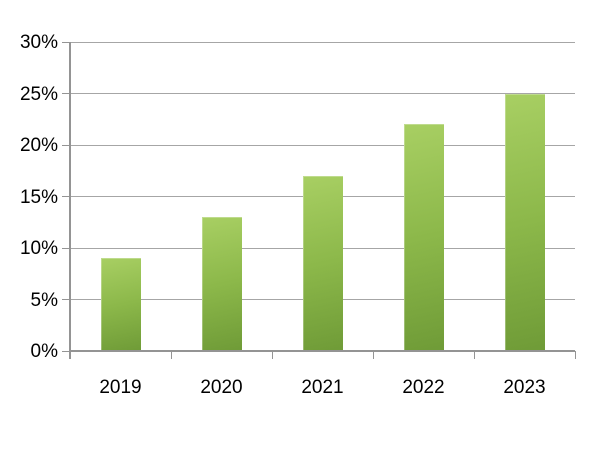 Image resolution: width=600 pixels, height=450 pixels. Describe the element at coordinates (44, 351) in the screenshot. I see `y-axis-label: 0%` at that location.